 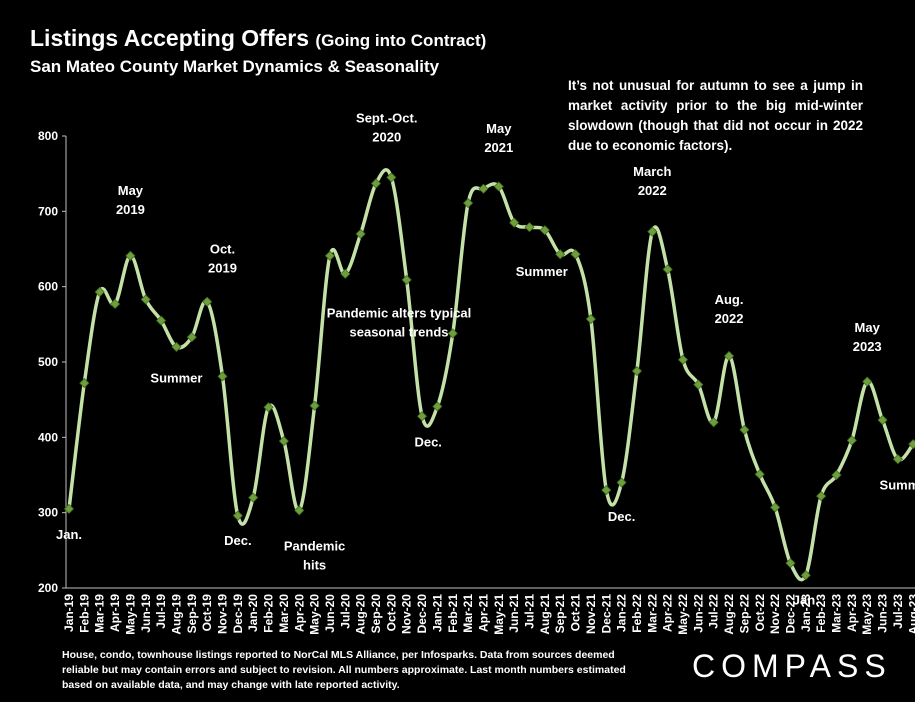 I want to click on x-tick-label: Jan-19, so click(x=69, y=613).